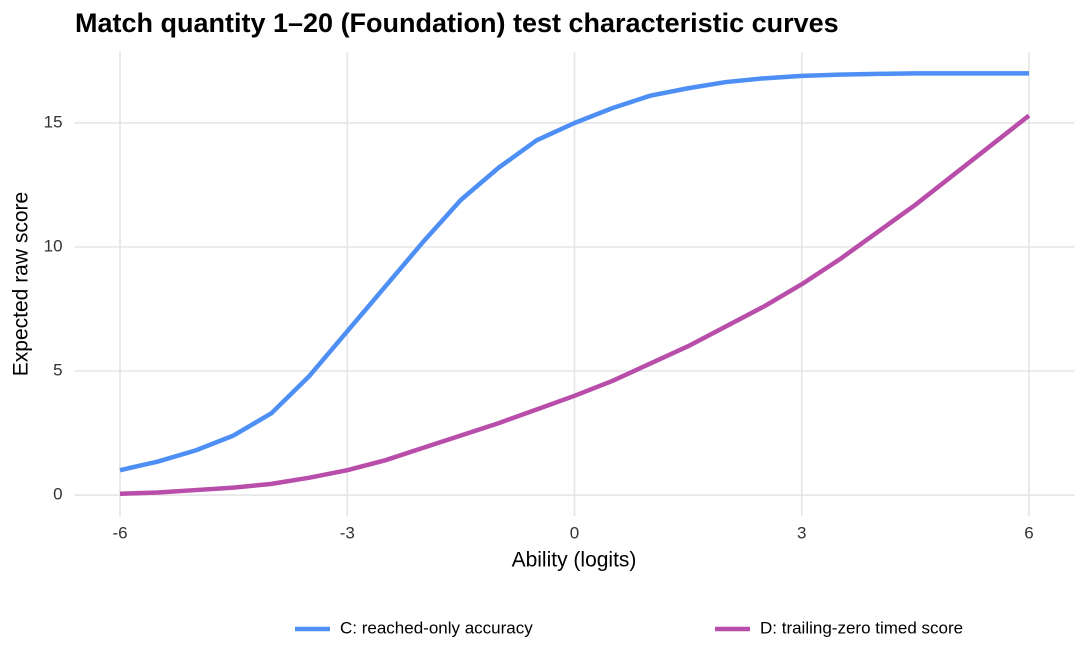 The image size is (1088, 672). I want to click on x-tick-label: 3, so click(801, 533).